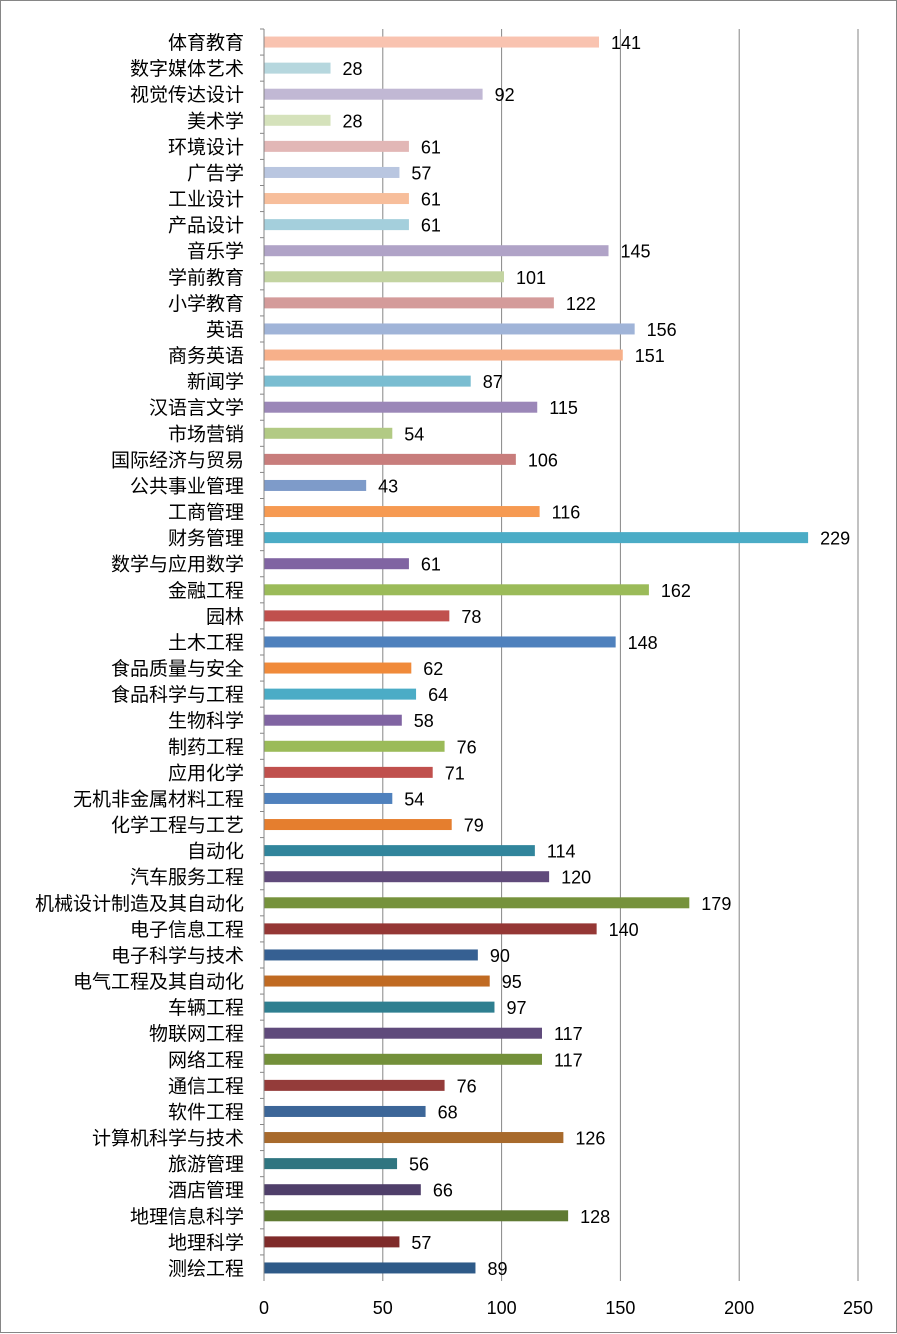 The width and height of the screenshot is (897, 1334). What do you see at coordinates (500, 956) in the screenshot?
I see `value-label: 90` at bounding box center [500, 956].